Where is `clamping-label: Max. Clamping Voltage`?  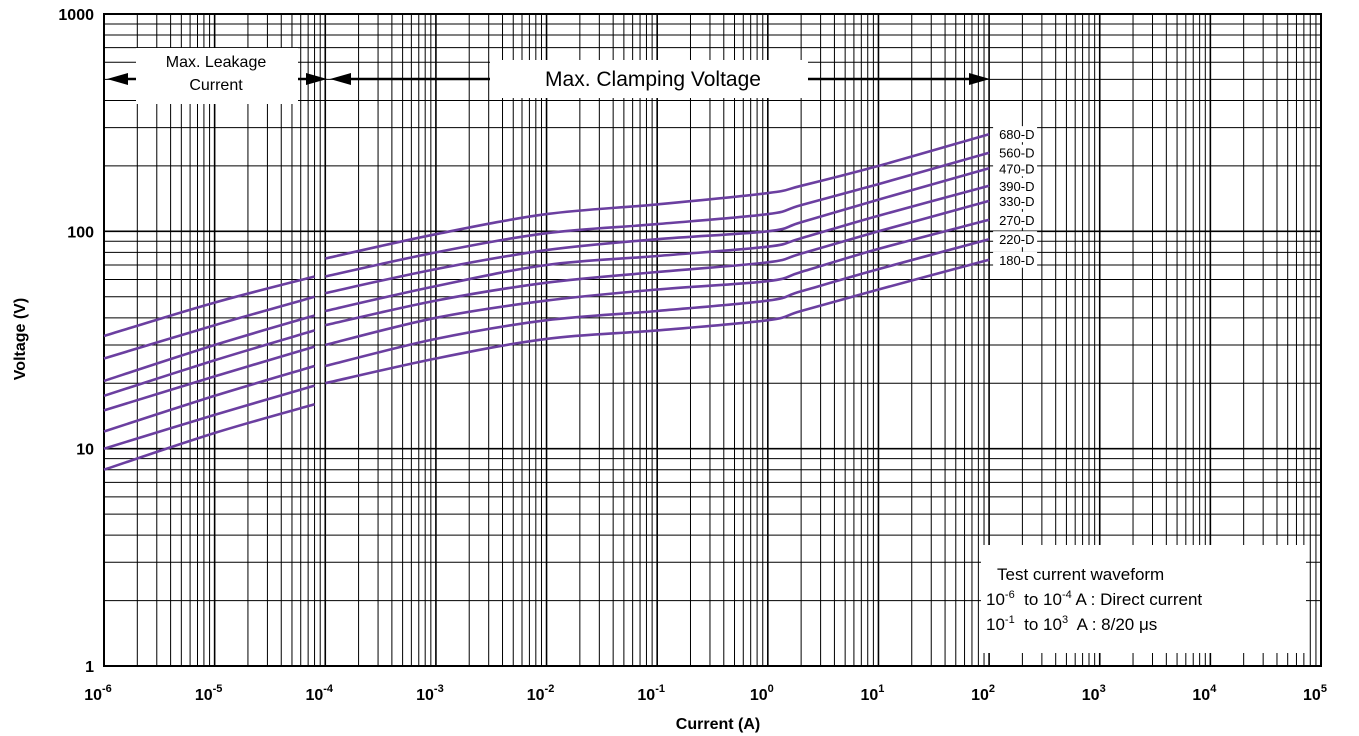 clamping-label: Max. Clamping Voltage is located at coordinates (653, 79).